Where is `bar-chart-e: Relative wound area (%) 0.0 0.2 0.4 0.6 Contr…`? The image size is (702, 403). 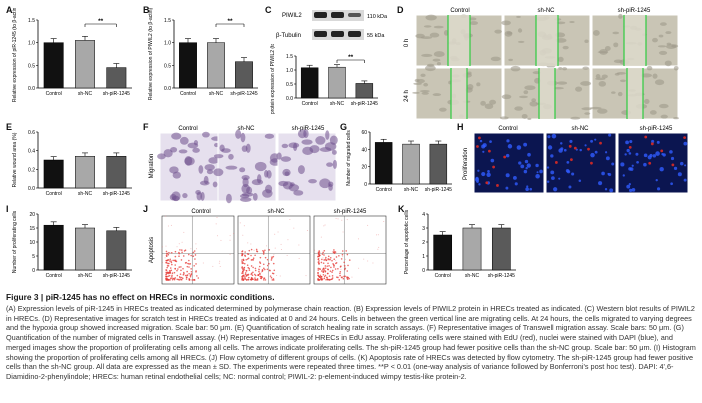 bar-chart-e: Relative wound area (%) 0.0 0.2 0.4 0.6 Contr… is located at coordinates (72, 163).